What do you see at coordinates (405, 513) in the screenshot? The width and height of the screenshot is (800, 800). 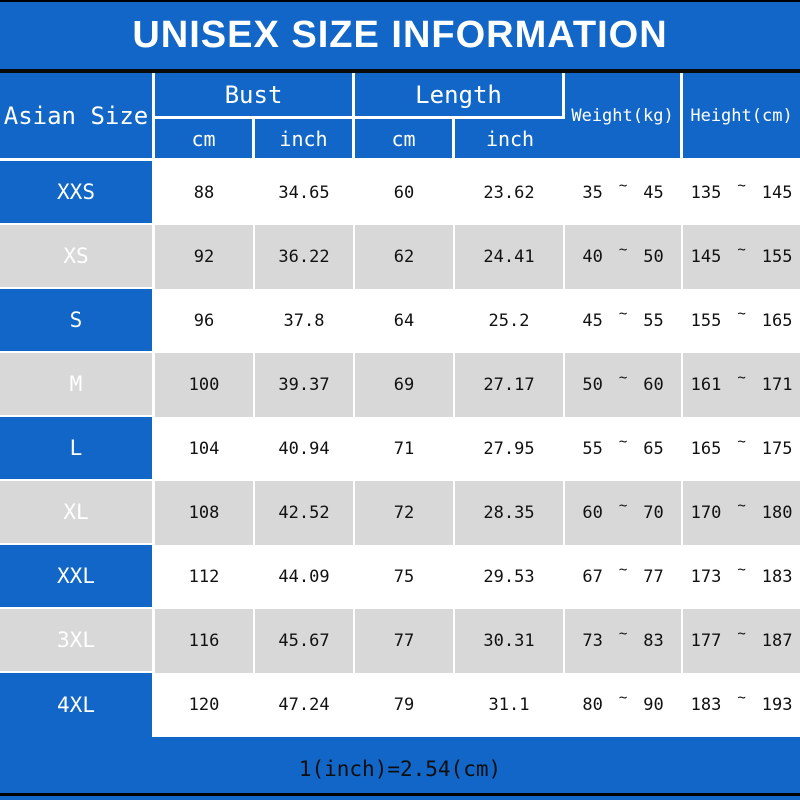 I see `length-cm-cell: 72` at bounding box center [405, 513].